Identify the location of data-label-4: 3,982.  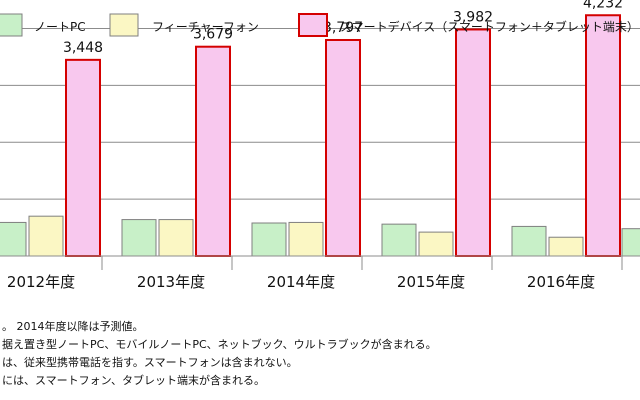
(473, 17).